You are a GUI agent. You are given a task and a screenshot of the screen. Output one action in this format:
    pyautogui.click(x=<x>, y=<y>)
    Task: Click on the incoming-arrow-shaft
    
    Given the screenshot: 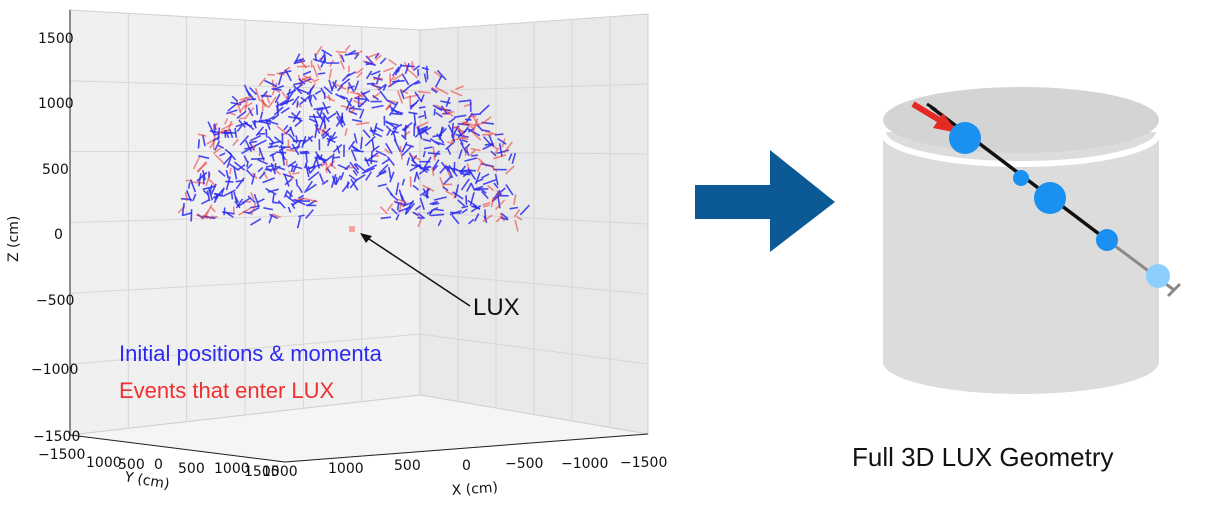 What is the action you would take?
    pyautogui.click(x=927, y=112)
    